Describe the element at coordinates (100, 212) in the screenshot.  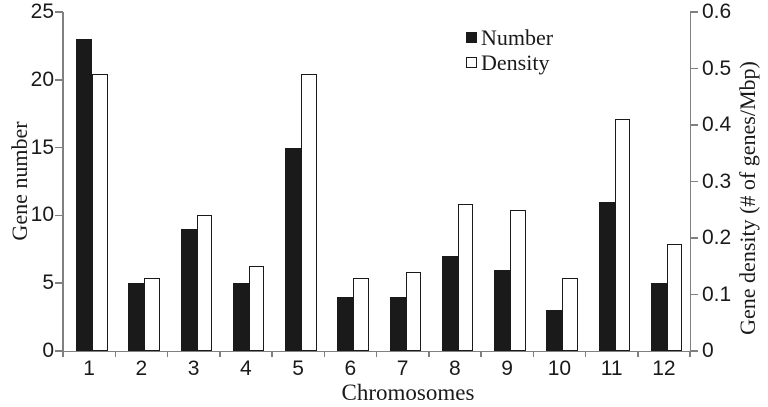
I see `bar-density-chr1` at that location.